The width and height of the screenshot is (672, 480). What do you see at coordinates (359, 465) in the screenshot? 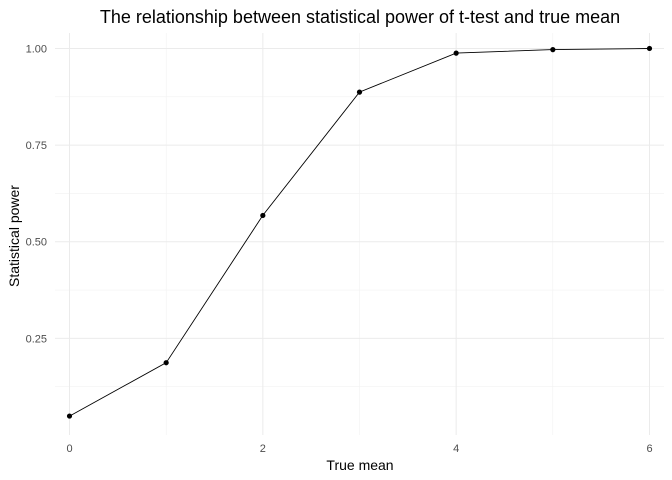
I see `x-axis-title: True mean` at bounding box center [359, 465].